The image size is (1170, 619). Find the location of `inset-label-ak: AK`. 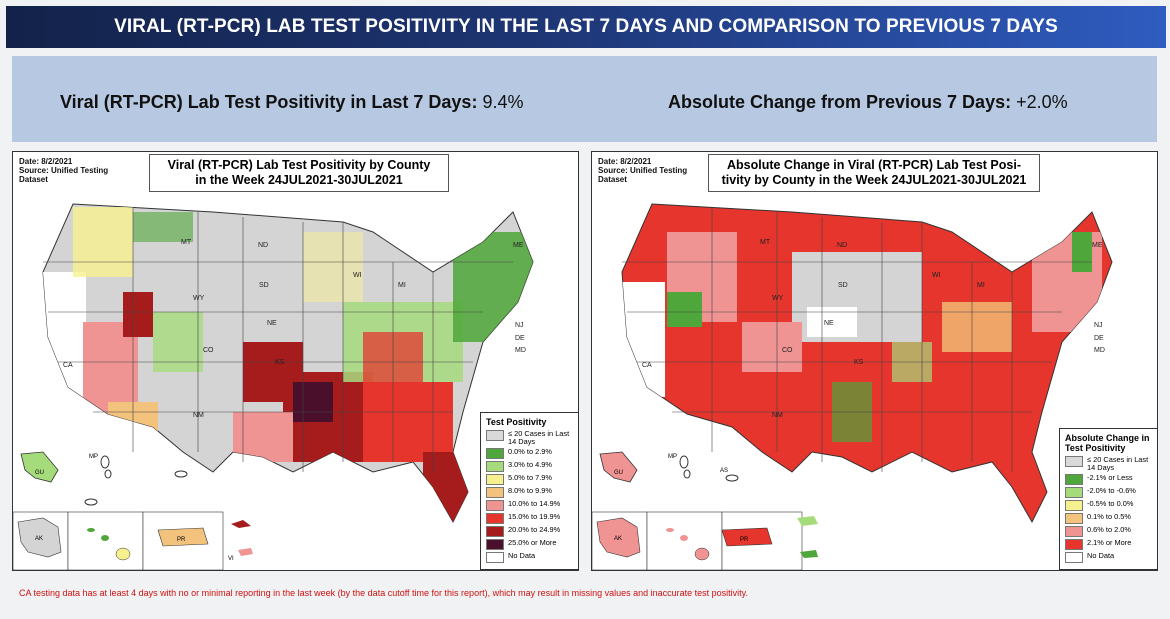

inset-label-ak: AK is located at coordinates (618, 539).